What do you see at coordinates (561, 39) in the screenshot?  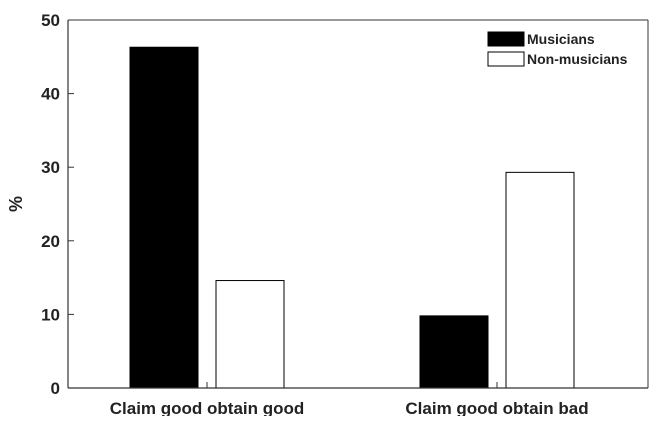 I see `legend-label: Musicians` at bounding box center [561, 39].